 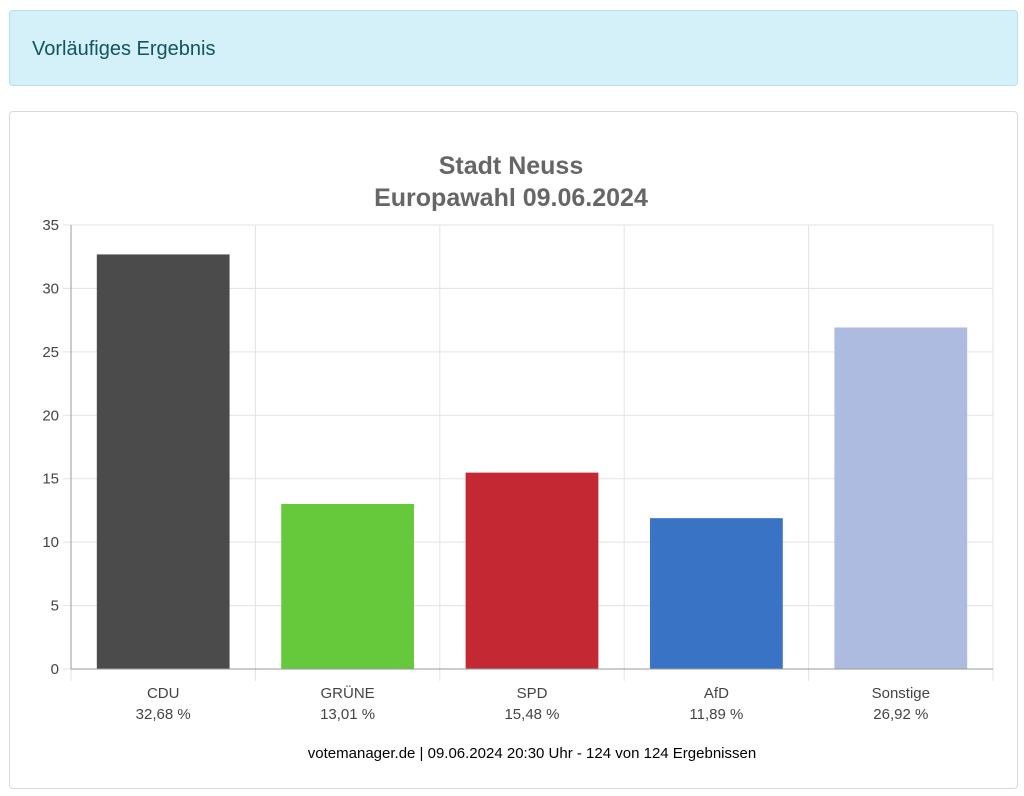 What do you see at coordinates (531, 714) in the screenshot?
I see `value-label: 15,48 %` at bounding box center [531, 714].